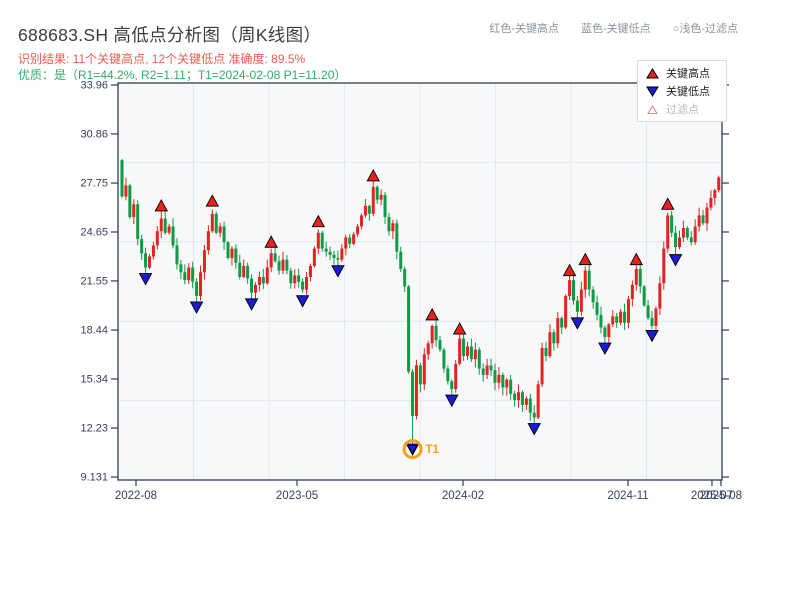  I want to click on svg-text: 27.75, so click(94, 184).